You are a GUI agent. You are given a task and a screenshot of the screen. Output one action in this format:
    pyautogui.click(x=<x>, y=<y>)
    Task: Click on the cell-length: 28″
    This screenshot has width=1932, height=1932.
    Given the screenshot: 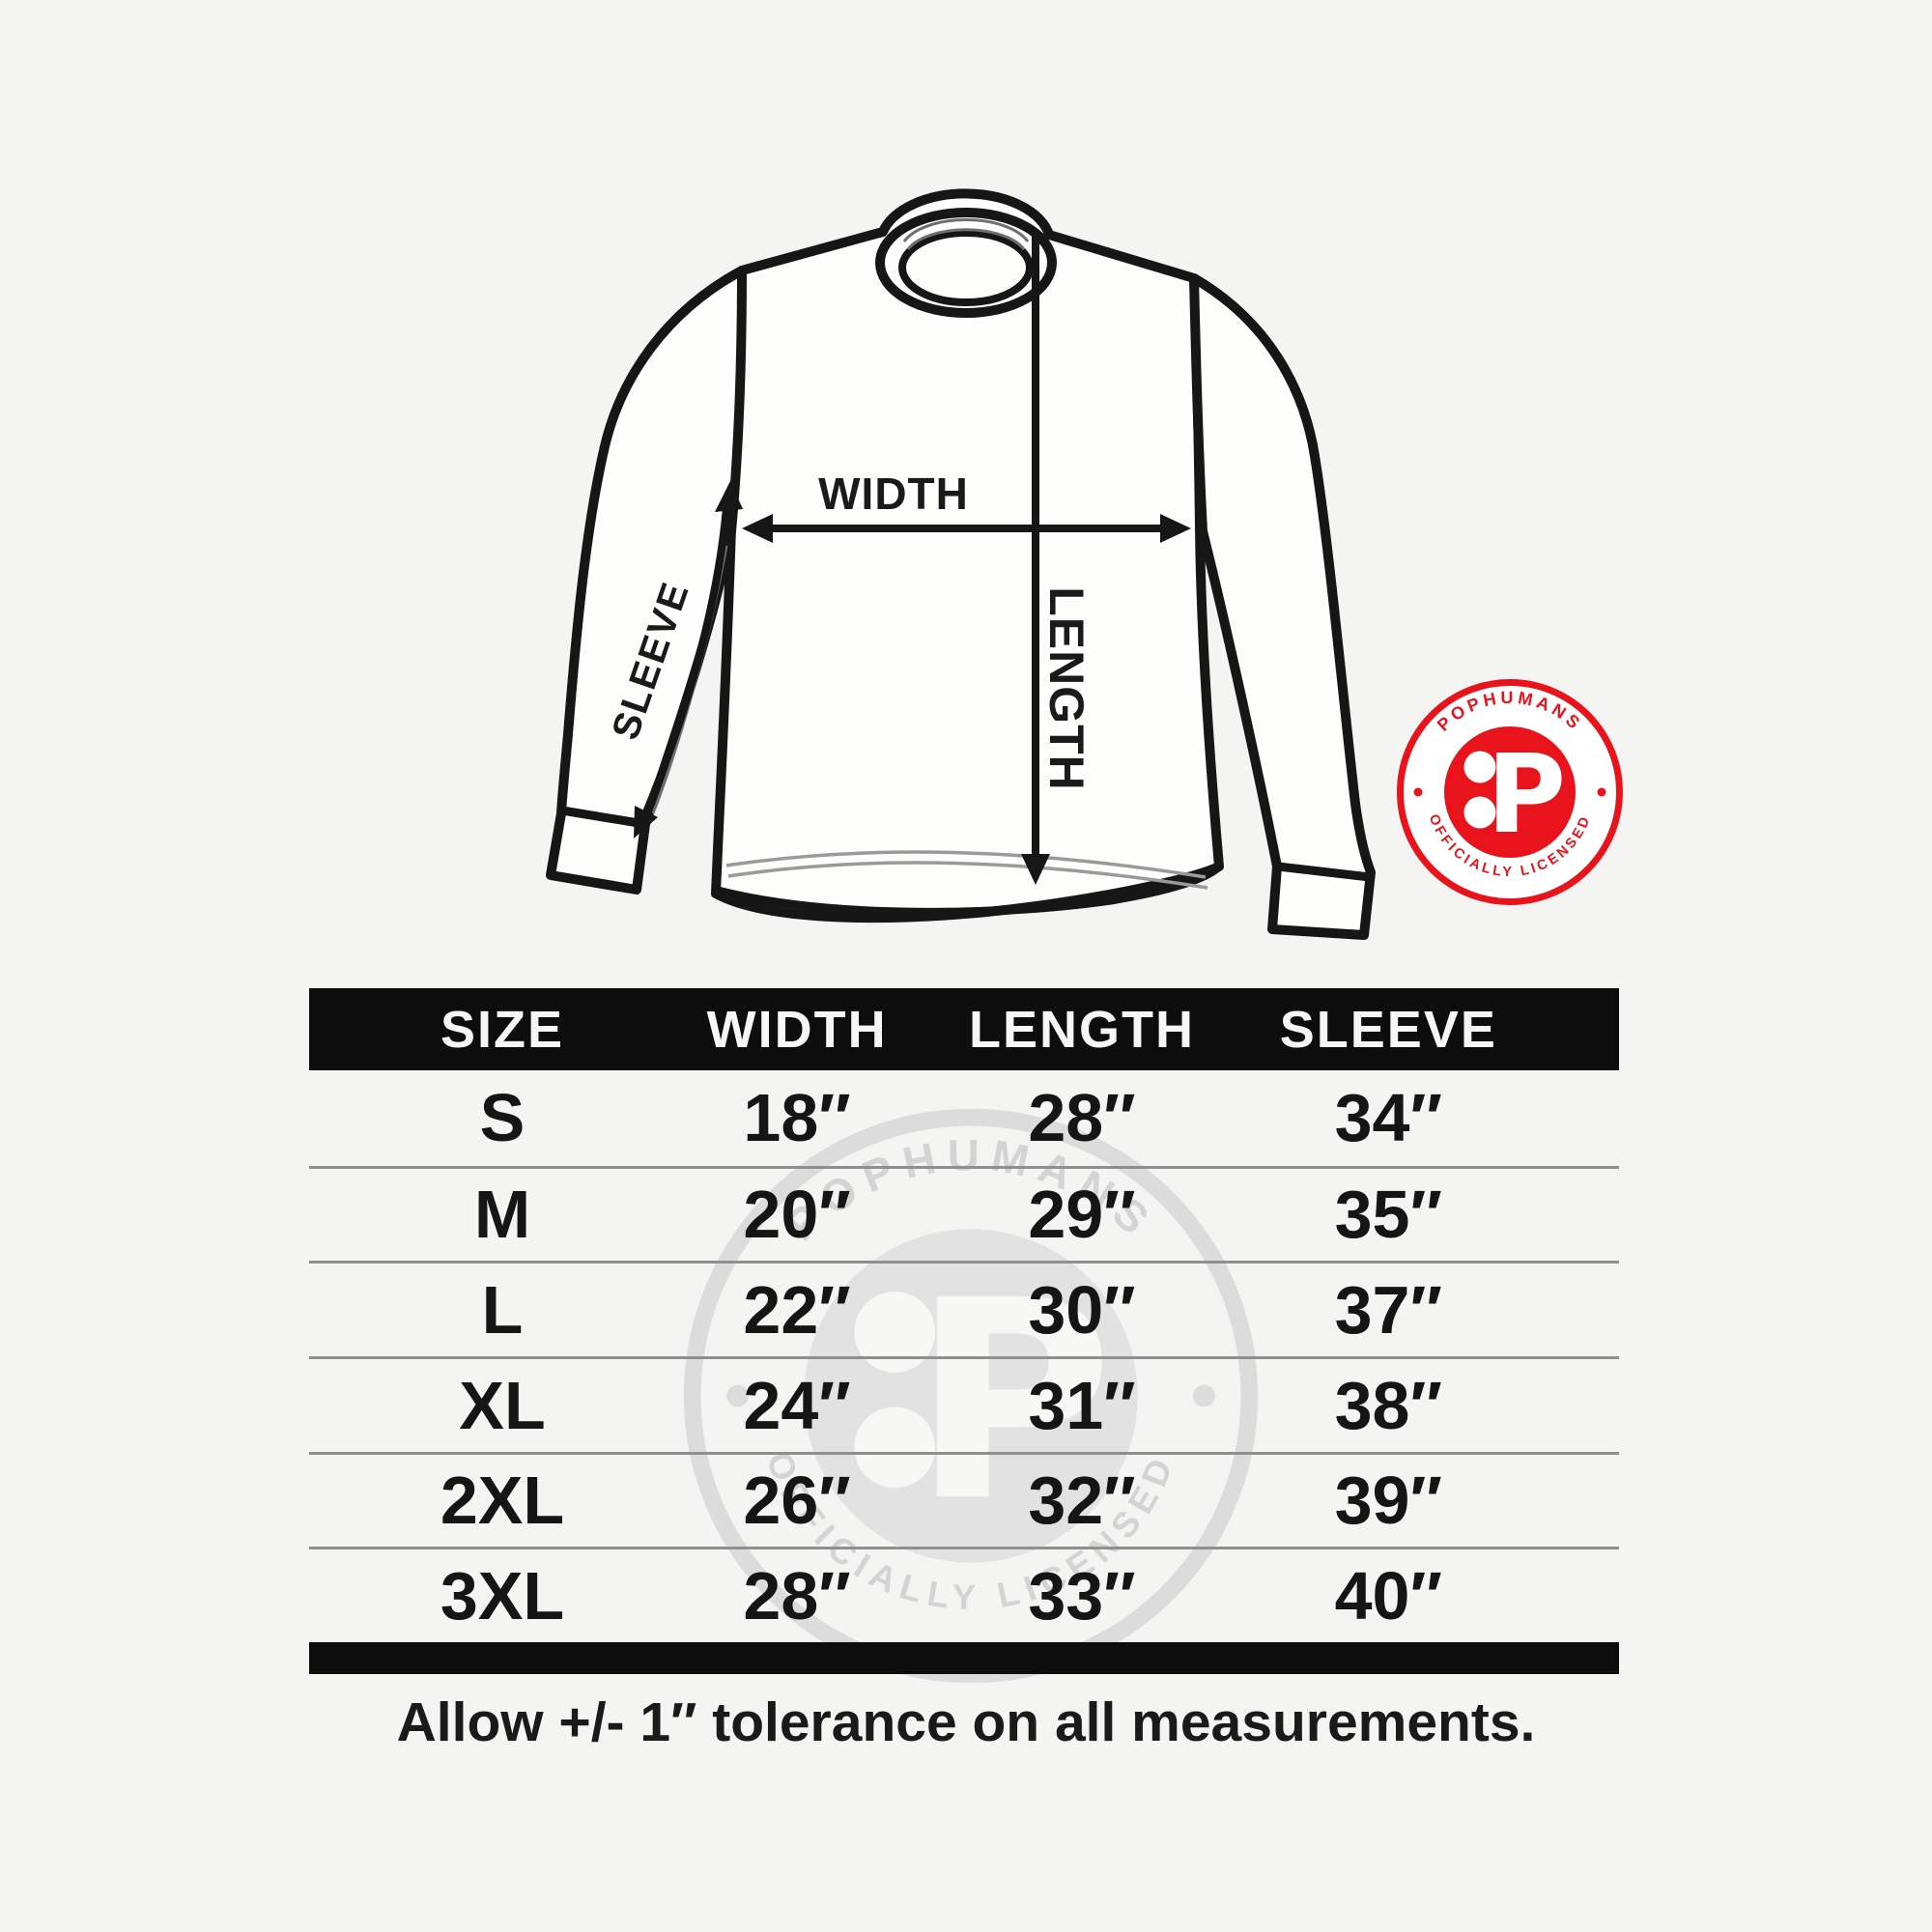 What is the action you would take?
    pyautogui.click(x=1082, y=1118)
    